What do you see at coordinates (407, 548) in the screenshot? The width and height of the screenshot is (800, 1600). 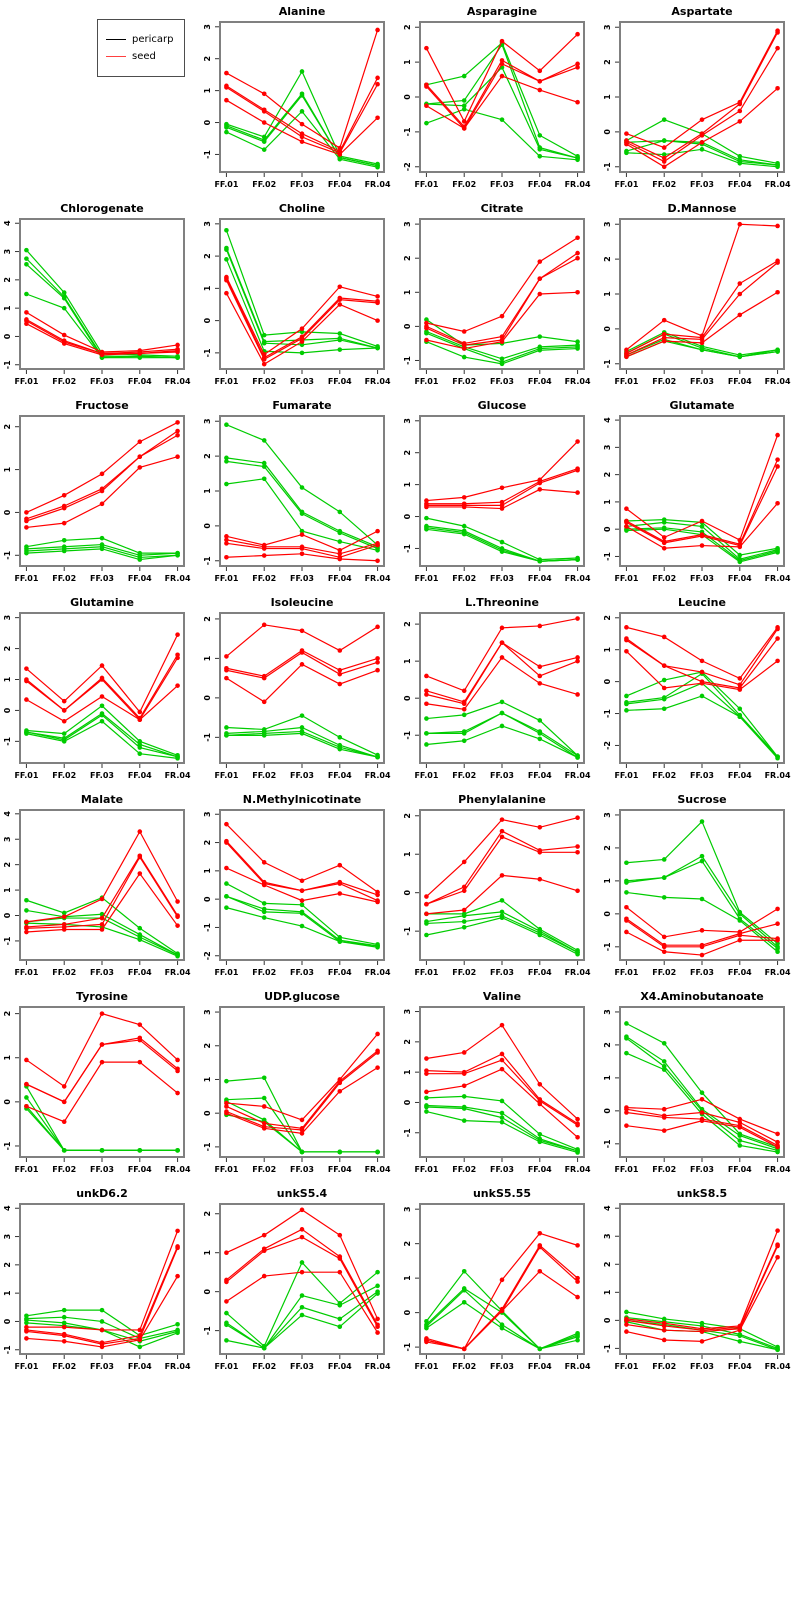 I see `y-tick-label: -1` at bounding box center [407, 548].